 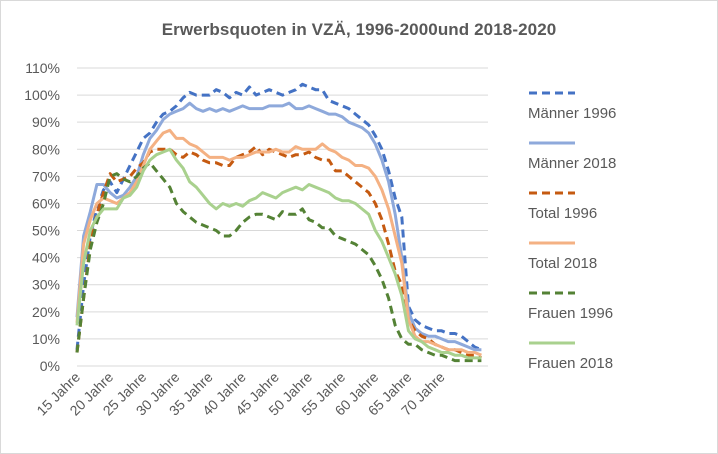 I want to click on legend-label: Frauen 2018, so click(x=571, y=363).